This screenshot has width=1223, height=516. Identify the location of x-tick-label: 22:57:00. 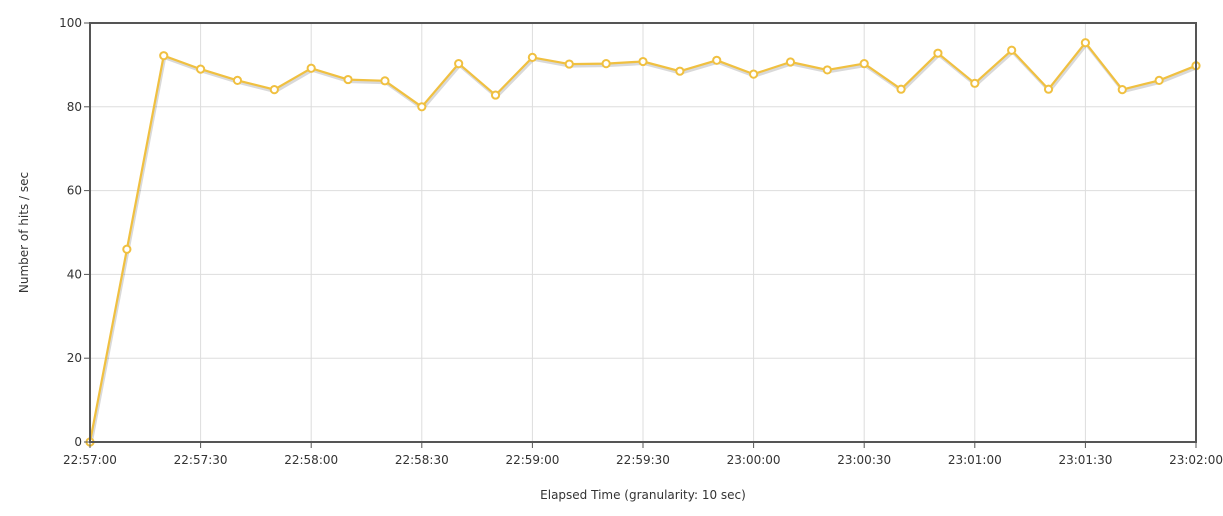
(90, 460).